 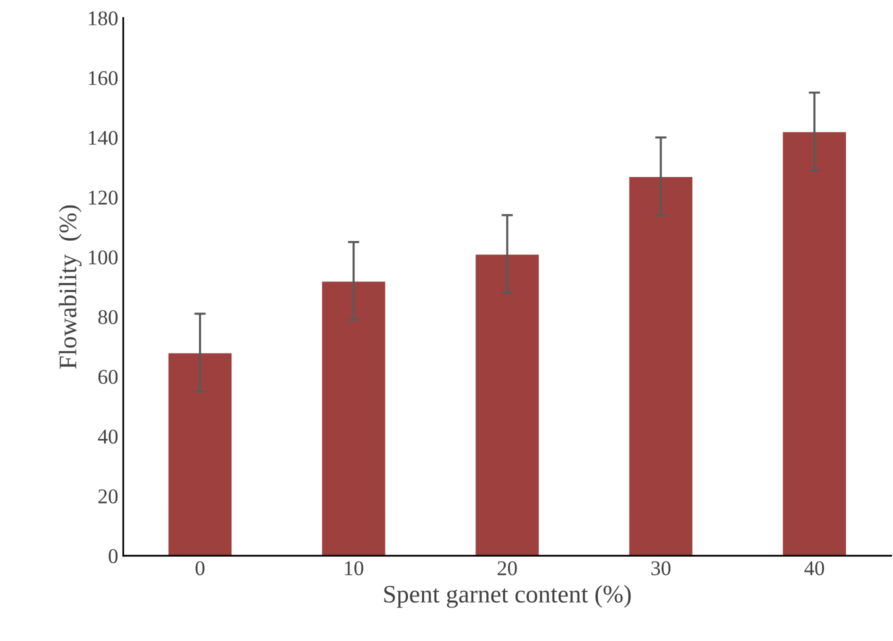 I want to click on y-tick-label: 100, so click(x=103, y=257).